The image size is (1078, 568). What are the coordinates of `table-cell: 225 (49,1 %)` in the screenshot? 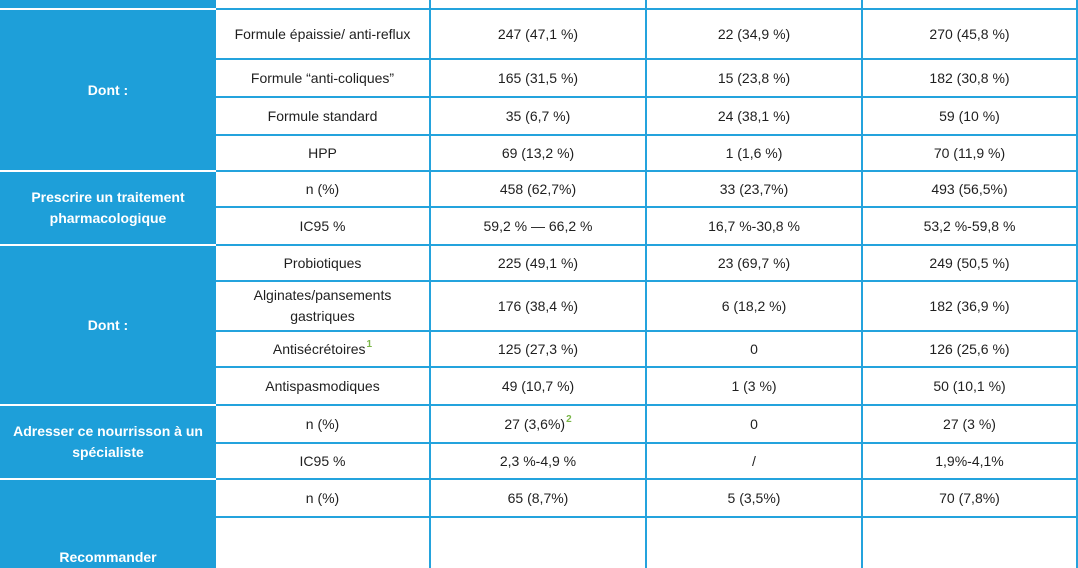 It's located at (539, 264).